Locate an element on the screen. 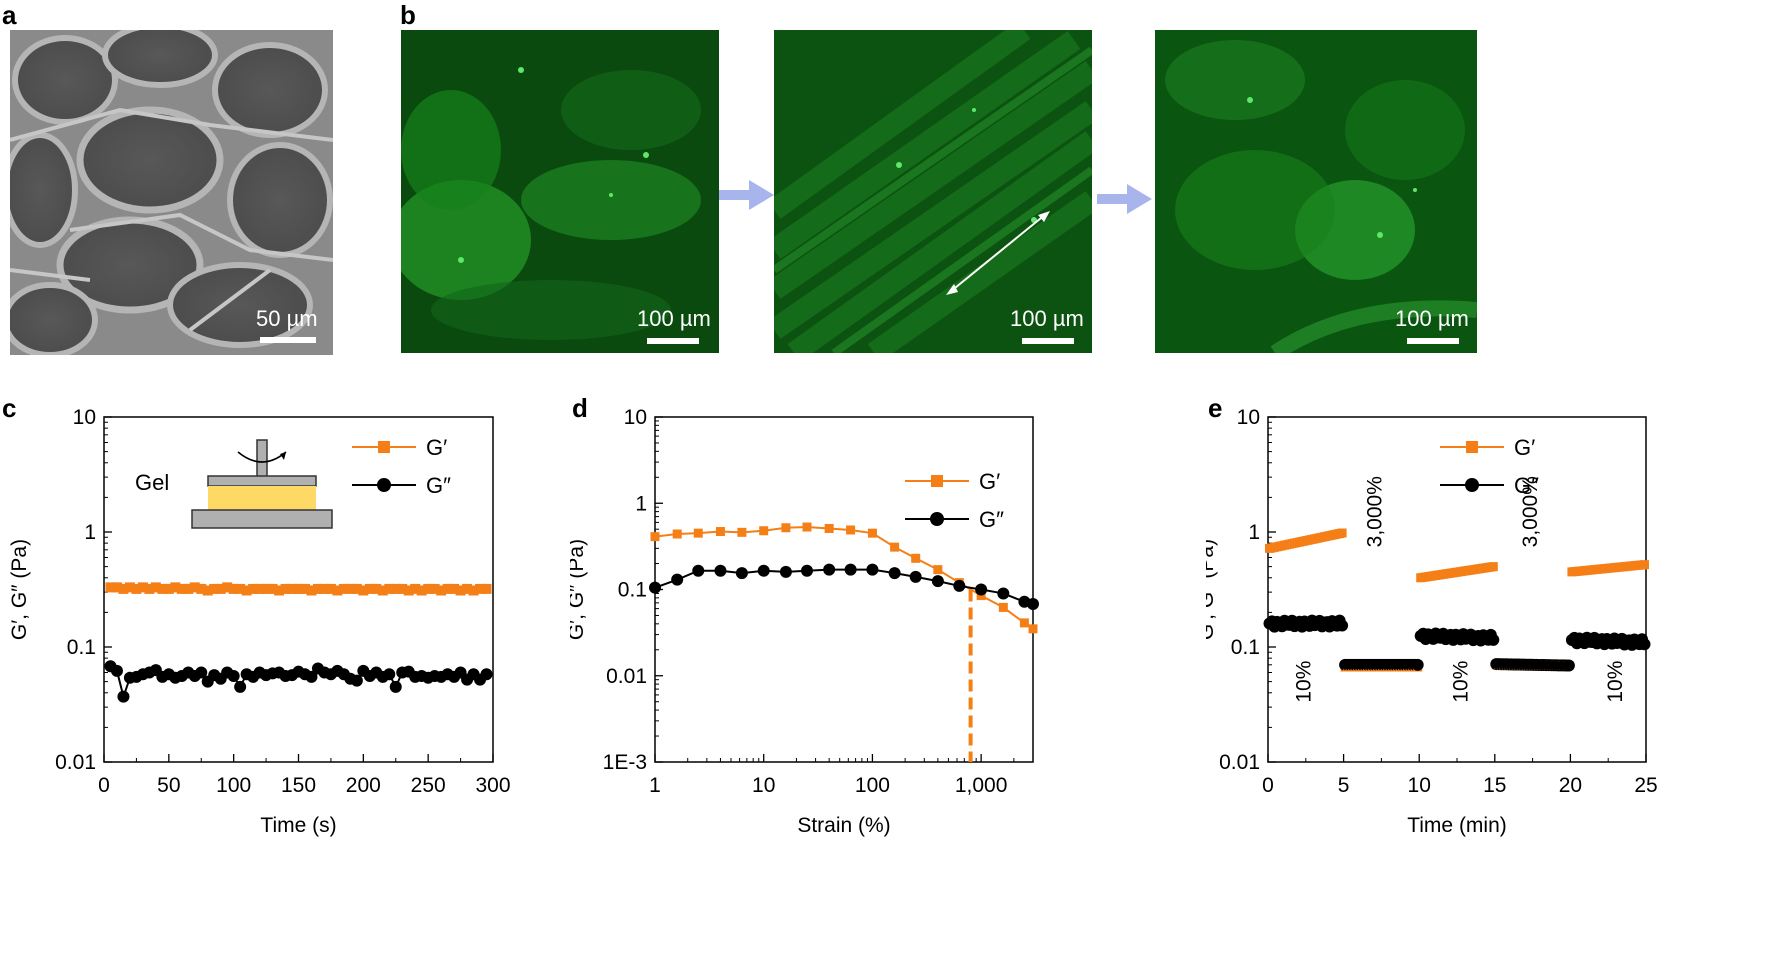 Image resolution: width=1787 pixels, height=962 pixels. x-tick-label: 250 is located at coordinates (428, 785).